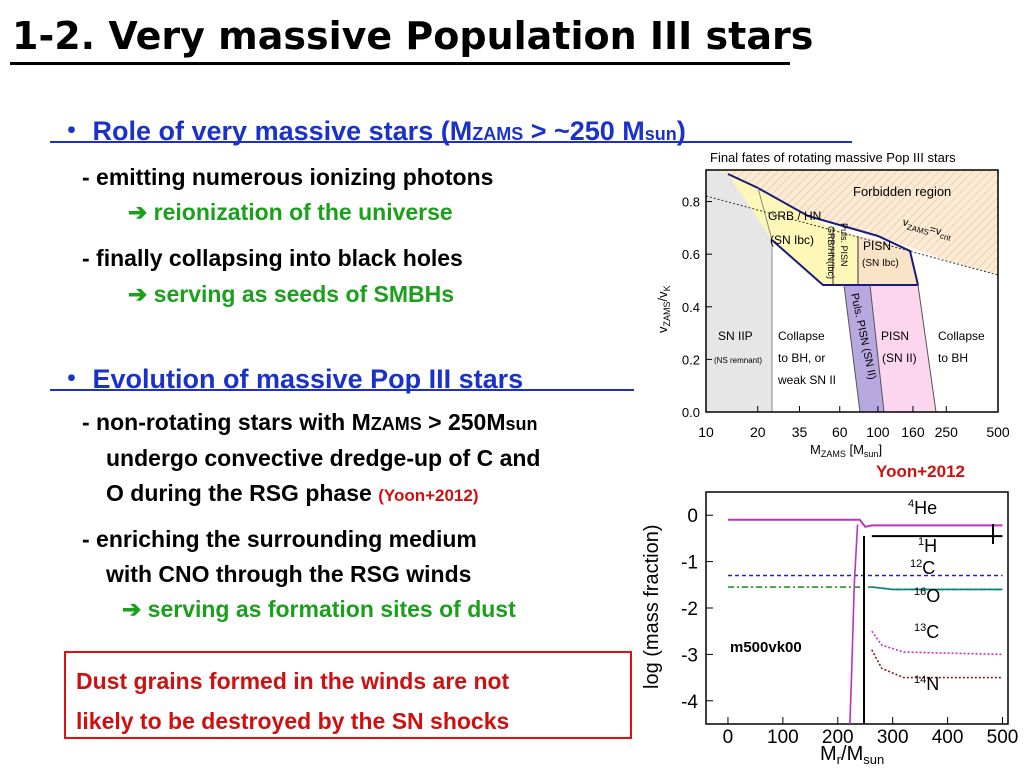 This screenshot has height=768, width=1024. What do you see at coordinates (692, 516) in the screenshot?
I see `profile-y-tick-label: 0` at bounding box center [692, 516].